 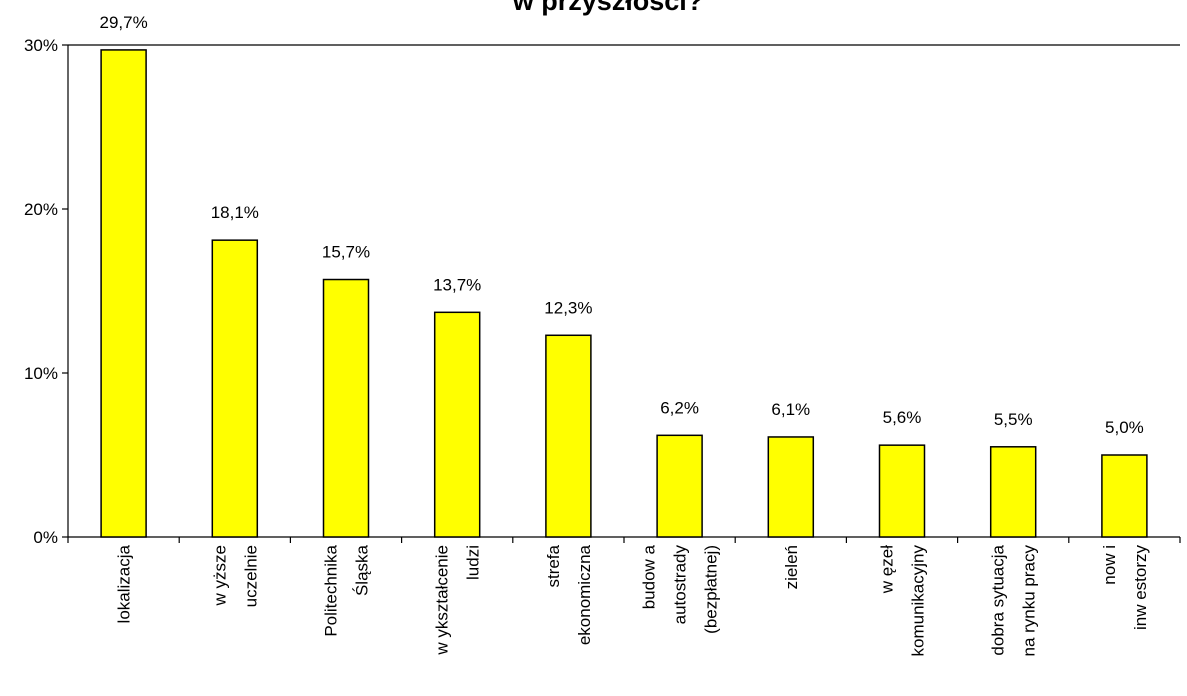 What do you see at coordinates (1014, 600) in the screenshot?
I see `category-label: dobra sytuacja na rynku pracy` at bounding box center [1014, 600].